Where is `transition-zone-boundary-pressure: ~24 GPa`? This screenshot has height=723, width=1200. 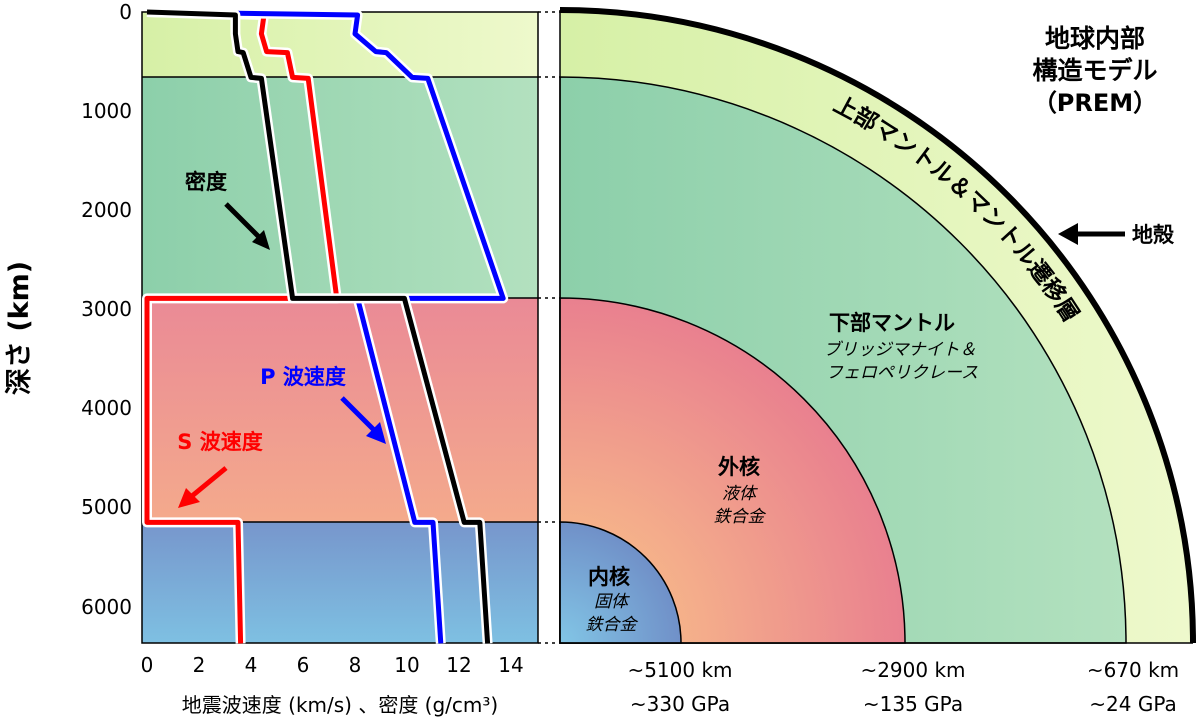
transition-zone-boundary-pressure: ~24 GPa is located at coordinates (1132, 704).